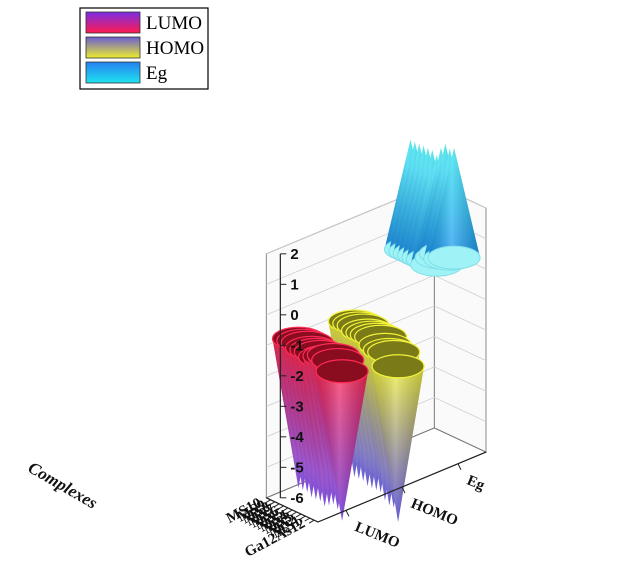  I want to click on series-label: LUMO, so click(377, 535).